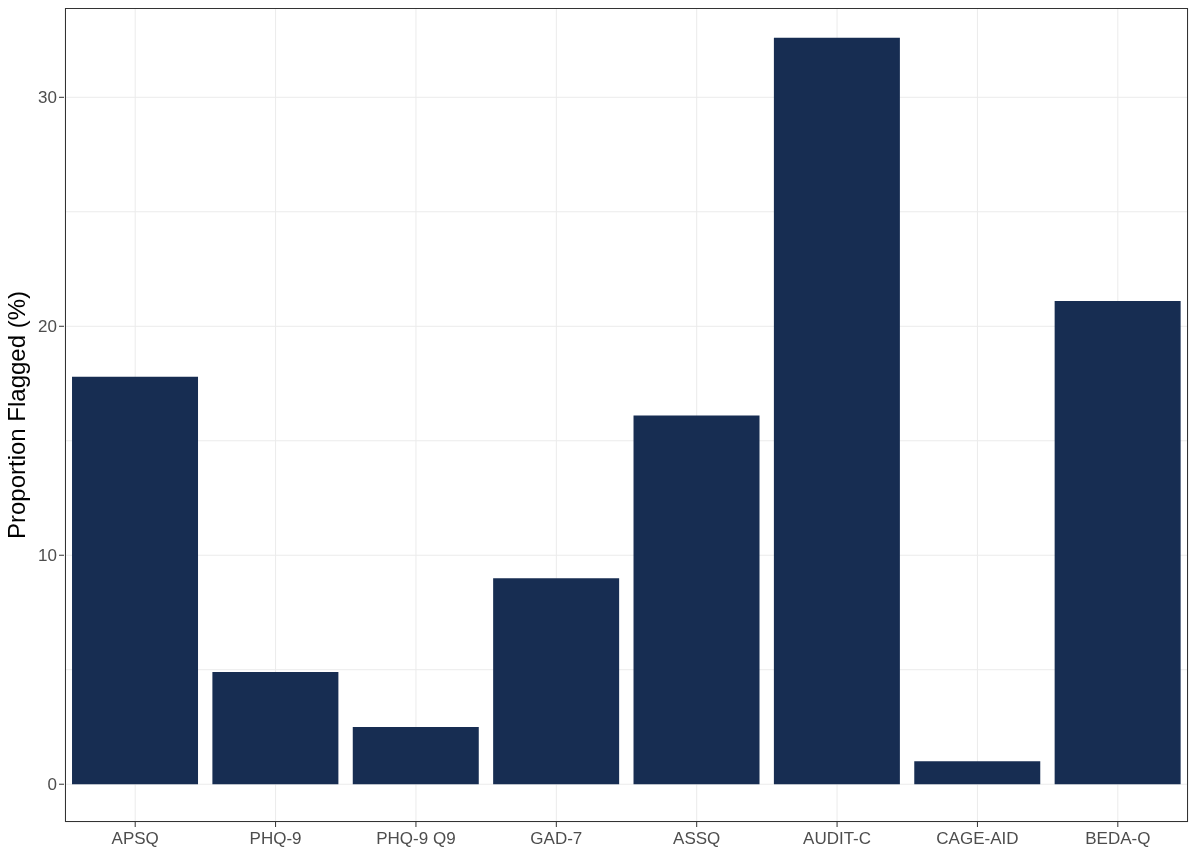 The image size is (1199, 849). I want to click on y-tick-label: 20, so click(47, 327).